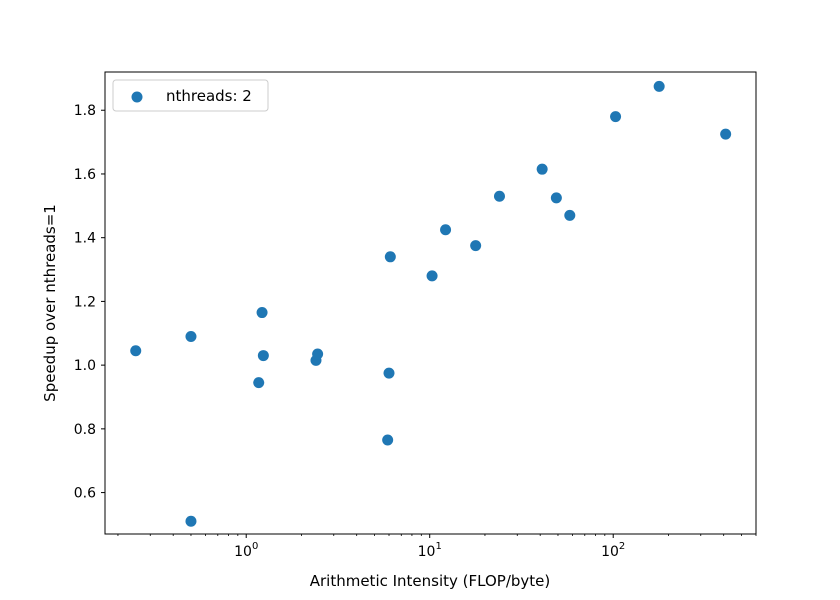  I want to click on y-axis-label: Speedup over nthreads=1, so click(50, 303).